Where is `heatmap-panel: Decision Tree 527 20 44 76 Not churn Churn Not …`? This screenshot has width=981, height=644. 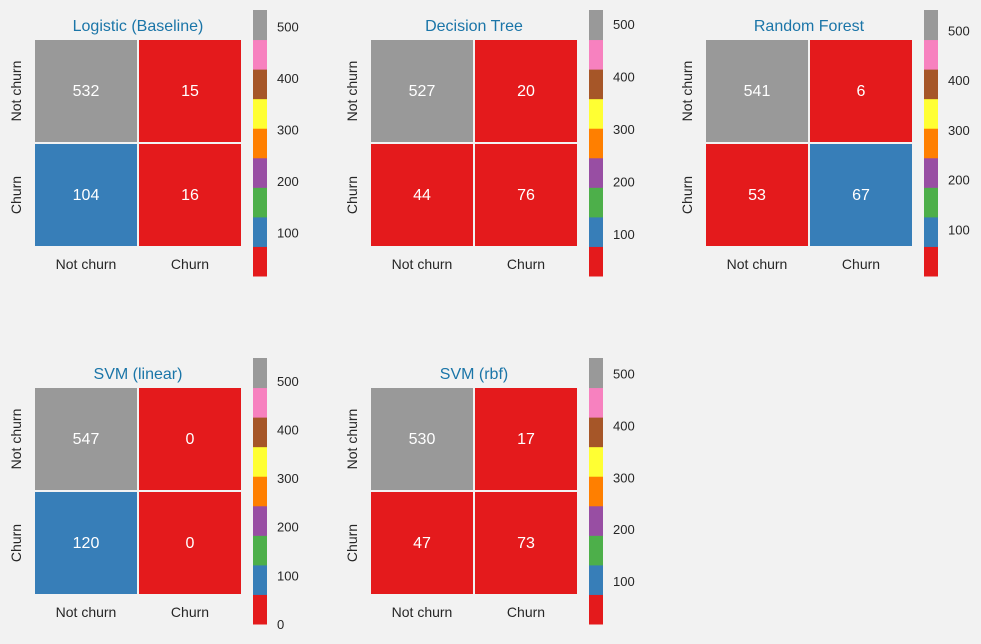
heatmap-panel: Decision Tree 527 20 44 76 Not churn Churn Not … is located at coordinates (489, 143).